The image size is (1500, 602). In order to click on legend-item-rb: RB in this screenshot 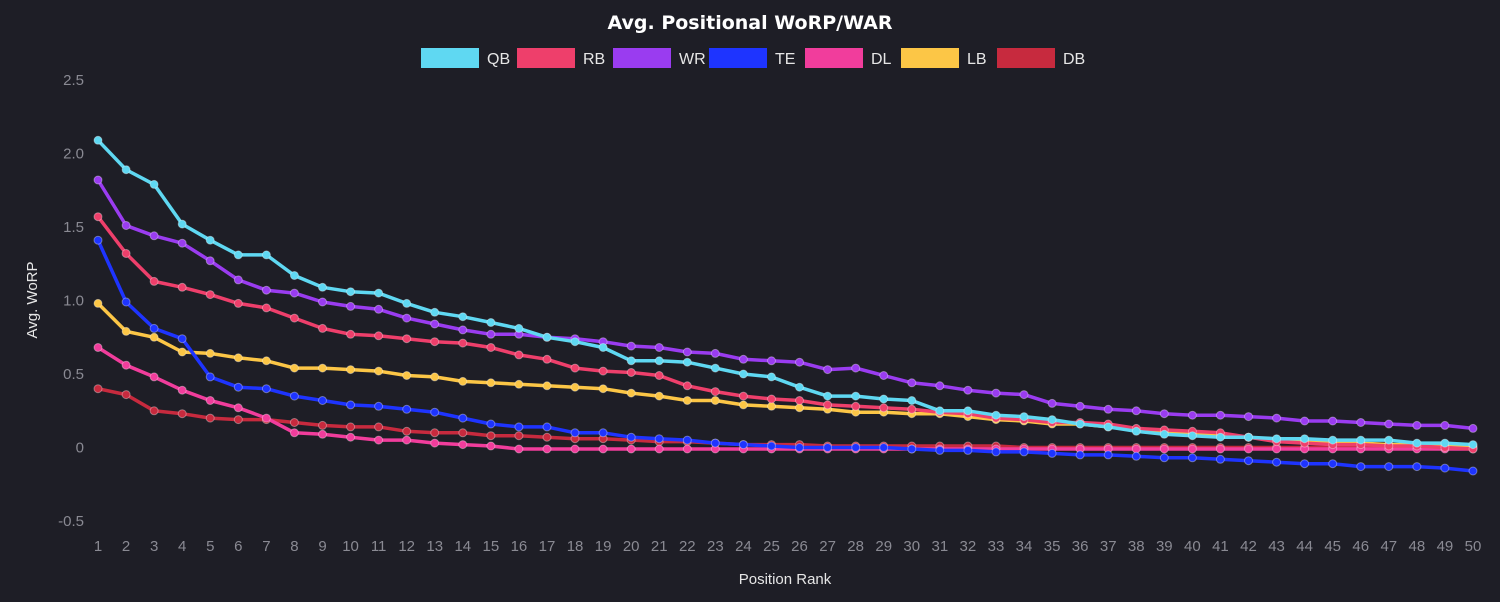, I will do `click(561, 58)`.